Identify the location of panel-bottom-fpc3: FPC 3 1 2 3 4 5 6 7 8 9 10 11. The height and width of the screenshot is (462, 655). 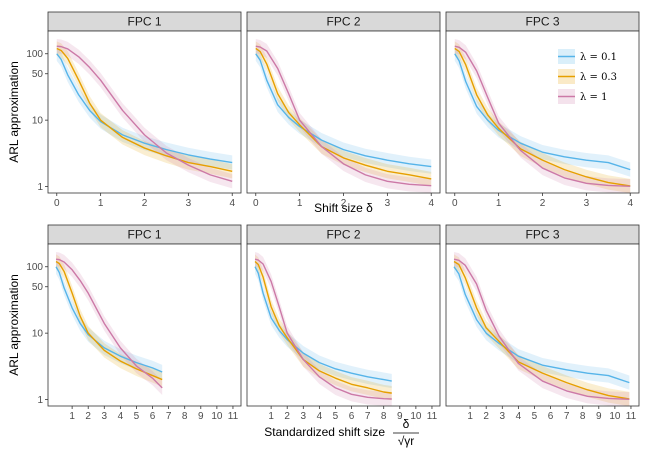
(542, 323).